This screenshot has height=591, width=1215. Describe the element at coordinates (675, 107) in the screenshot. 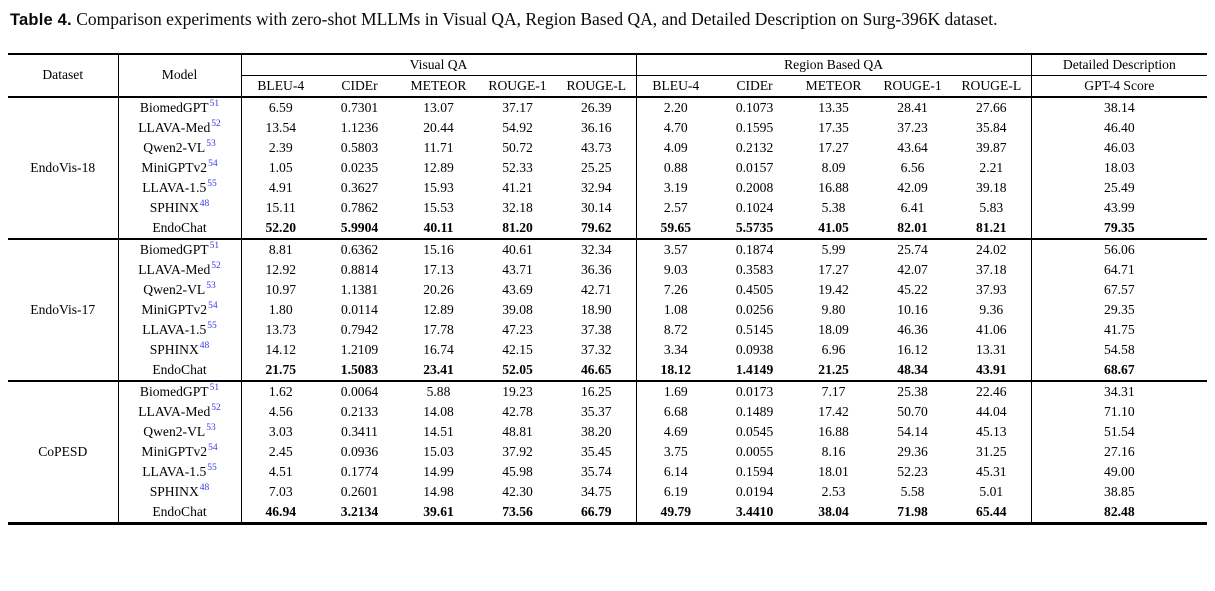

I see `metric-value: 2.20` at that location.